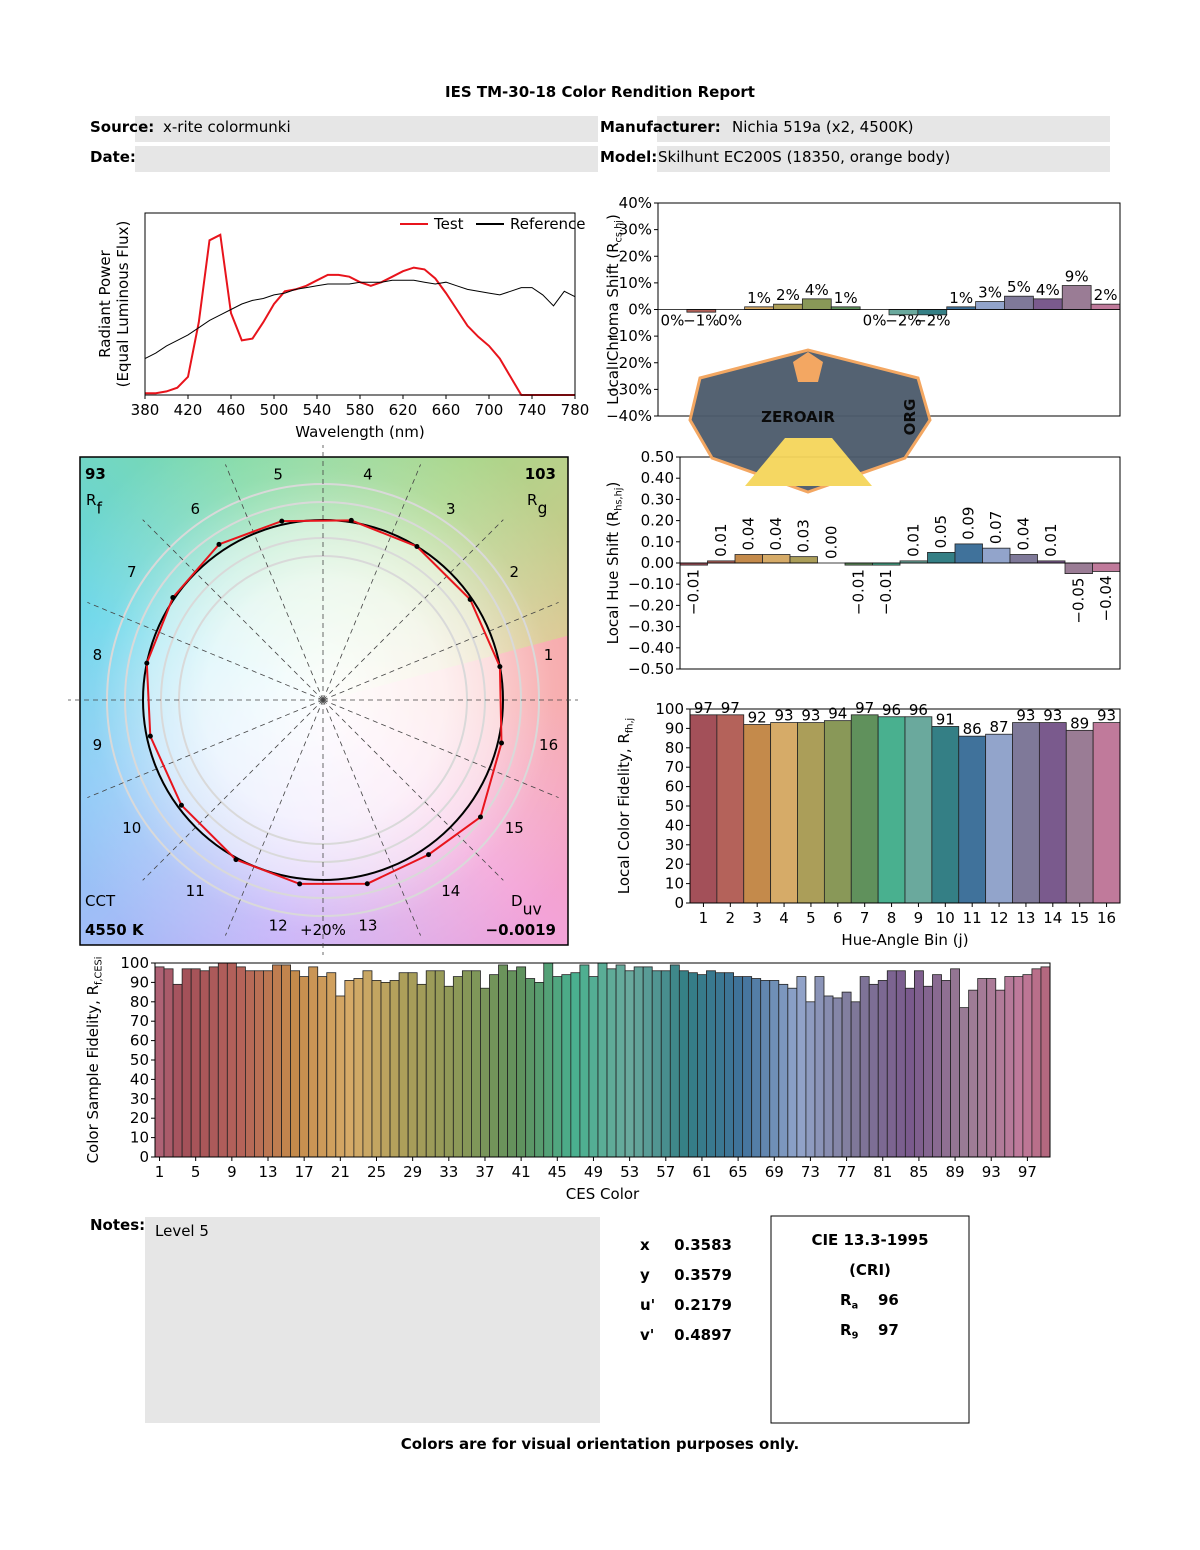 The height and width of the screenshot is (1550, 1200). Describe the element at coordinates (945, 918) in the screenshot. I see `x-tick-label: 10` at that location.